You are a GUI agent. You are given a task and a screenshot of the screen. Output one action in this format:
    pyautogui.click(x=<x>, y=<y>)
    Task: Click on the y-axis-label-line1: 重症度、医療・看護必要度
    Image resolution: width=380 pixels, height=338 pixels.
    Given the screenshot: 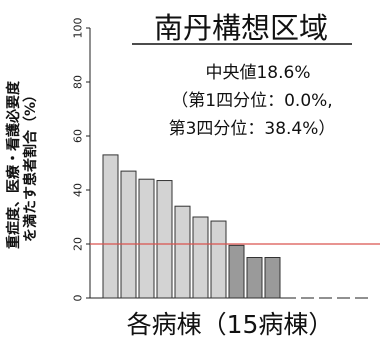 What is the action you would take?
    pyautogui.click(x=13, y=164)
    